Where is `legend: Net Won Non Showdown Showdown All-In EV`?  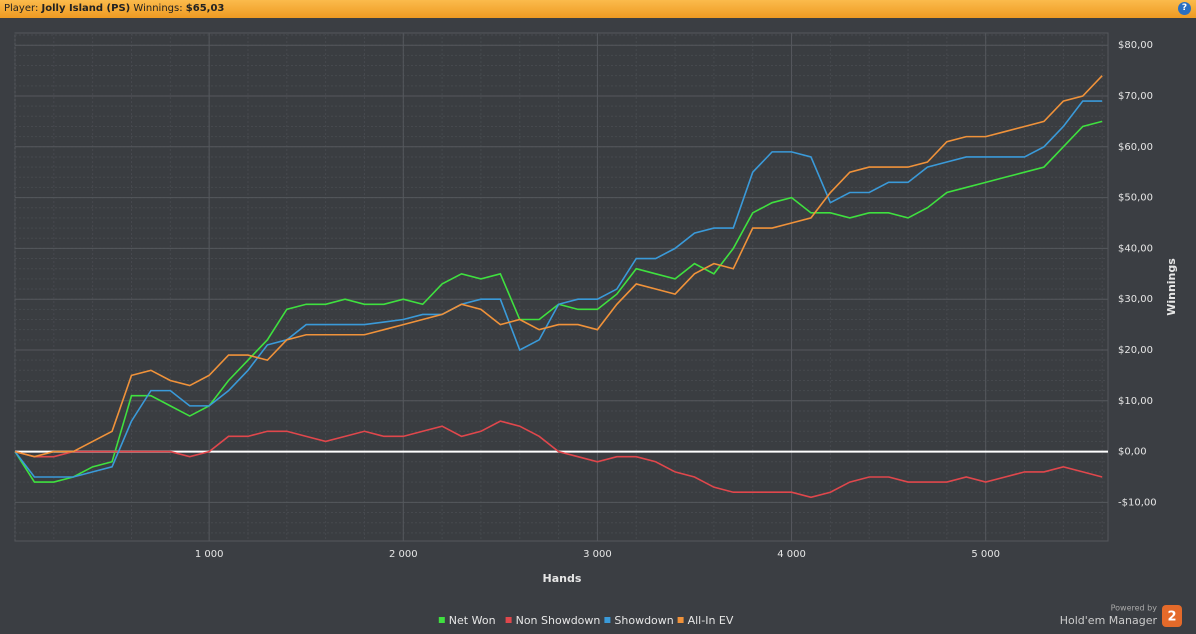 legend: Net Won Non Showdown Showdown All-In EV is located at coordinates (586, 620).